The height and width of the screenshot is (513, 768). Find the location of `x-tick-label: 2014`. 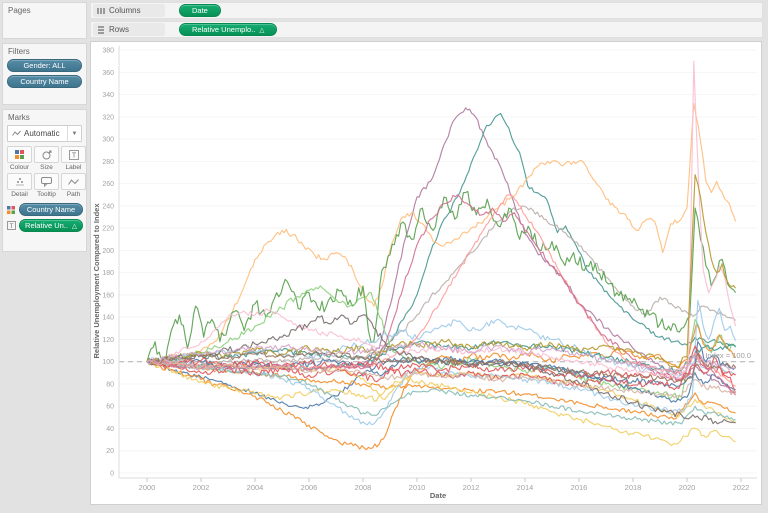

x-tick-label: 2014 is located at coordinates (525, 487).